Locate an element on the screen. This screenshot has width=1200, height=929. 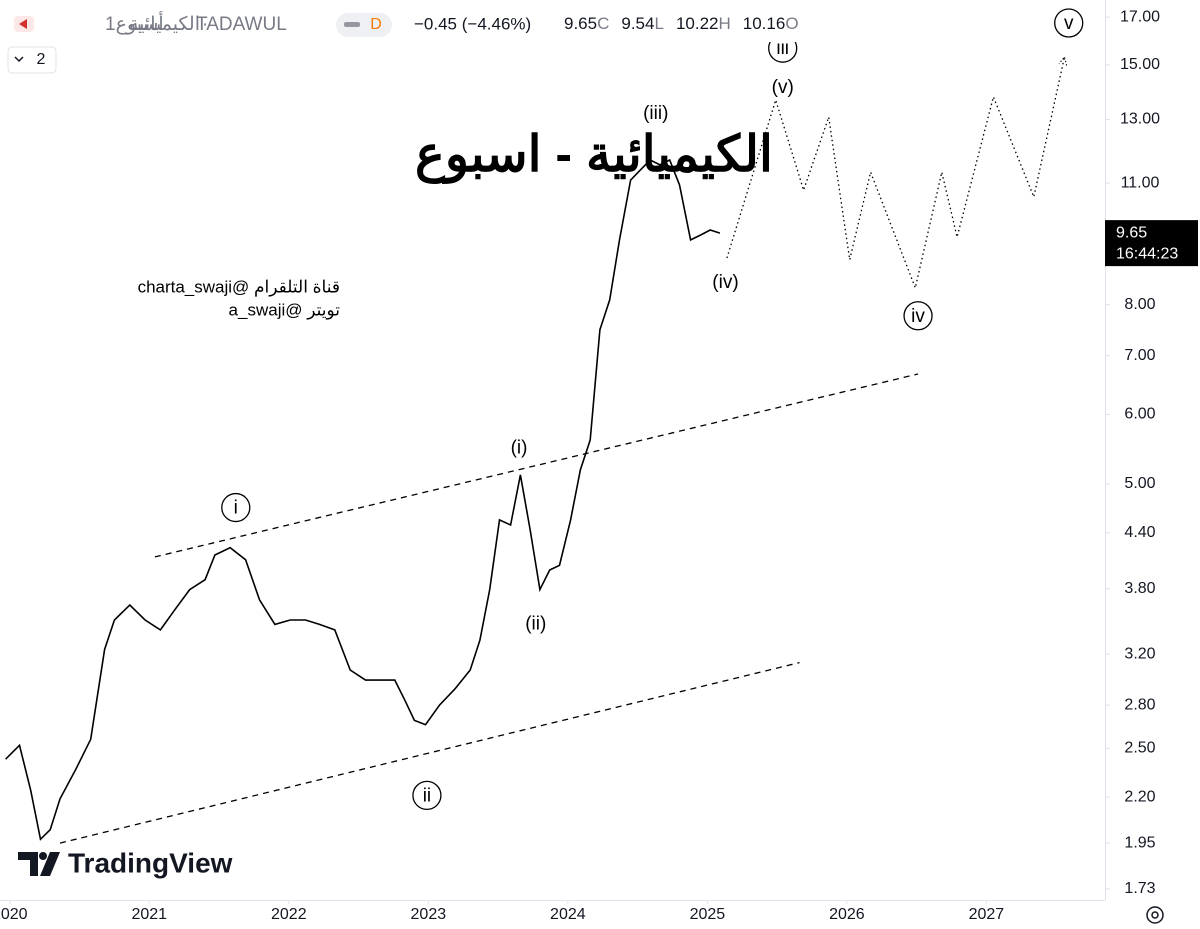
x-tick-label: 2025 is located at coordinates (708, 914).